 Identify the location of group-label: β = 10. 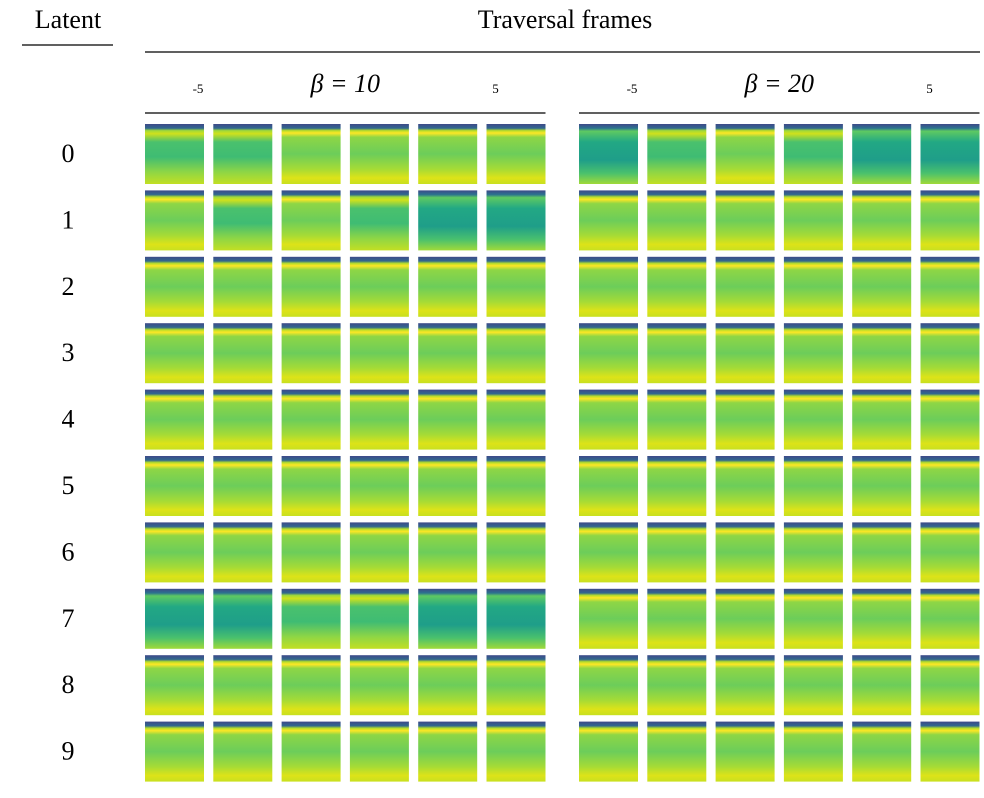
(345, 83).